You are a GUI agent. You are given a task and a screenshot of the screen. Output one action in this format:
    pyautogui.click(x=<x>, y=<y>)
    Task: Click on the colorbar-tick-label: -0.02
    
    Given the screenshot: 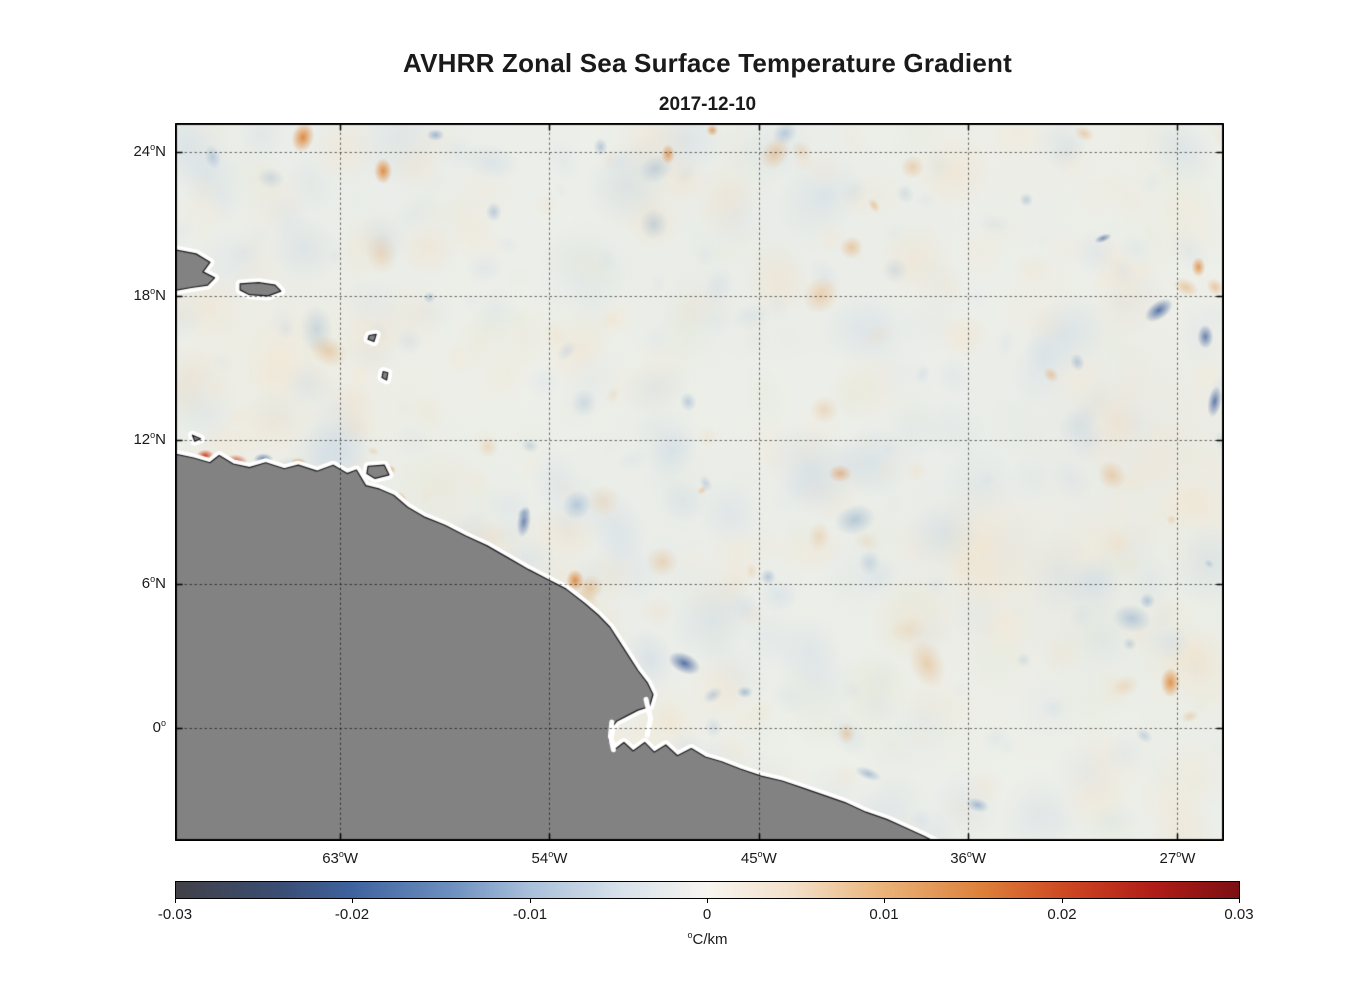 What is the action you would take?
    pyautogui.click(x=352, y=914)
    